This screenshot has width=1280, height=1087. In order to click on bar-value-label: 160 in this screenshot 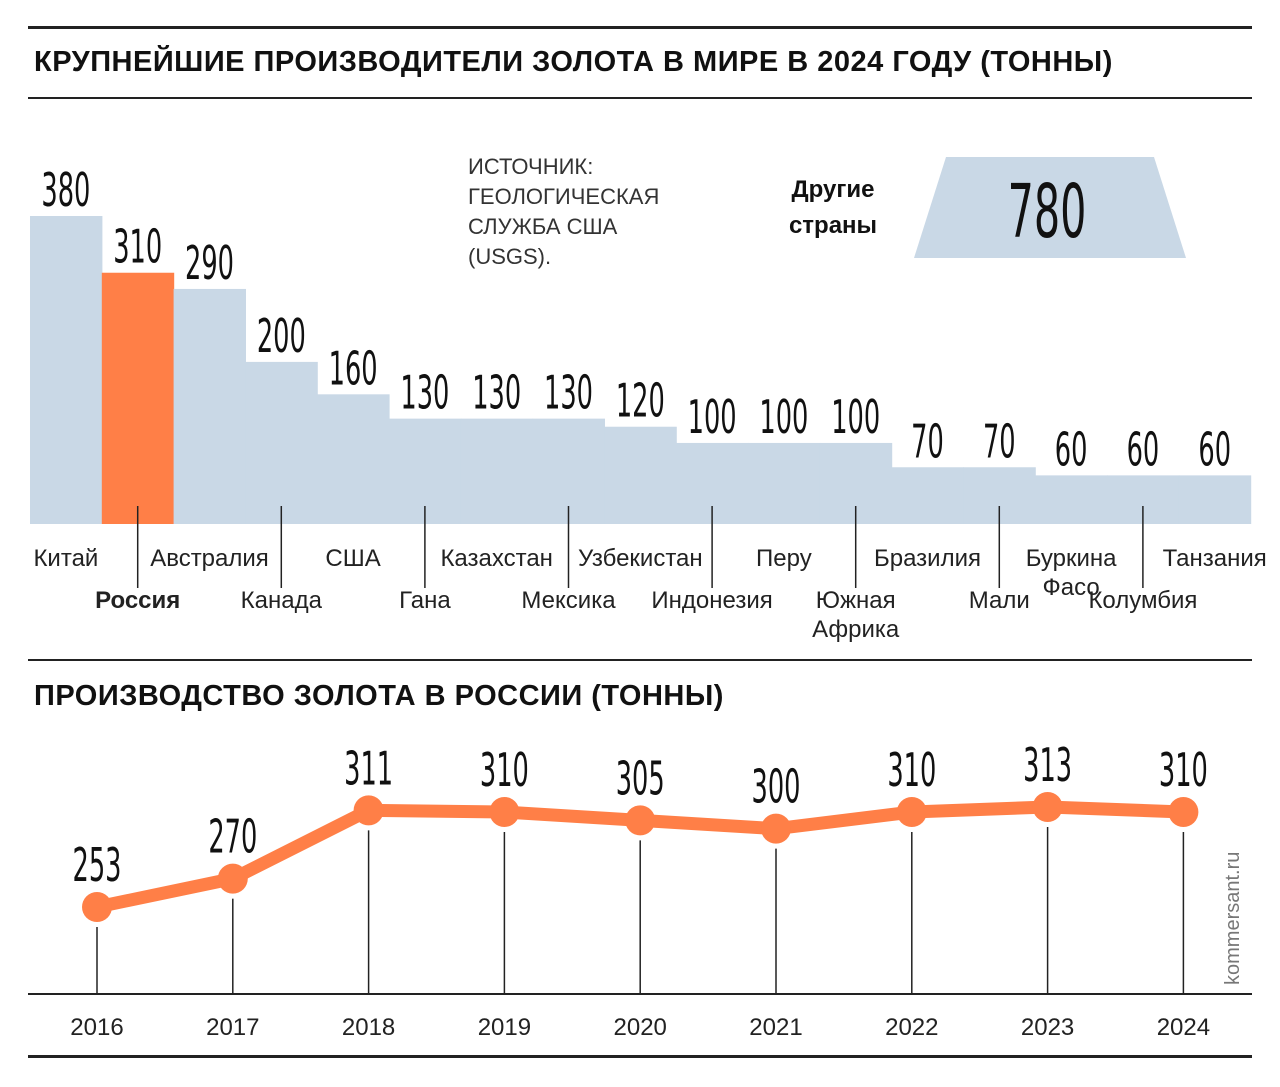, I will do `click(353, 369)`.